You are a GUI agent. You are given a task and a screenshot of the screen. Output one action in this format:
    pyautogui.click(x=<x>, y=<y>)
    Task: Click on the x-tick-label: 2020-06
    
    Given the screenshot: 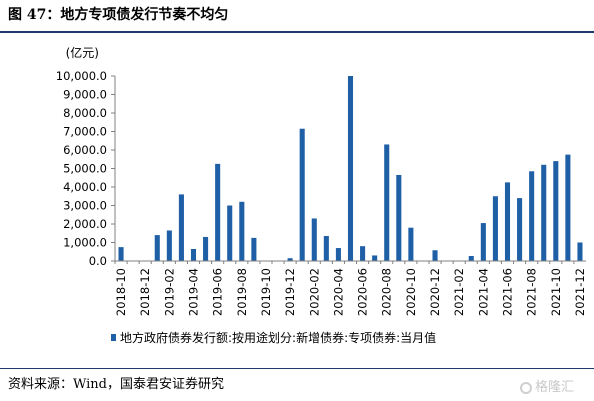 What is the action you would take?
    pyautogui.click(x=363, y=292)
    